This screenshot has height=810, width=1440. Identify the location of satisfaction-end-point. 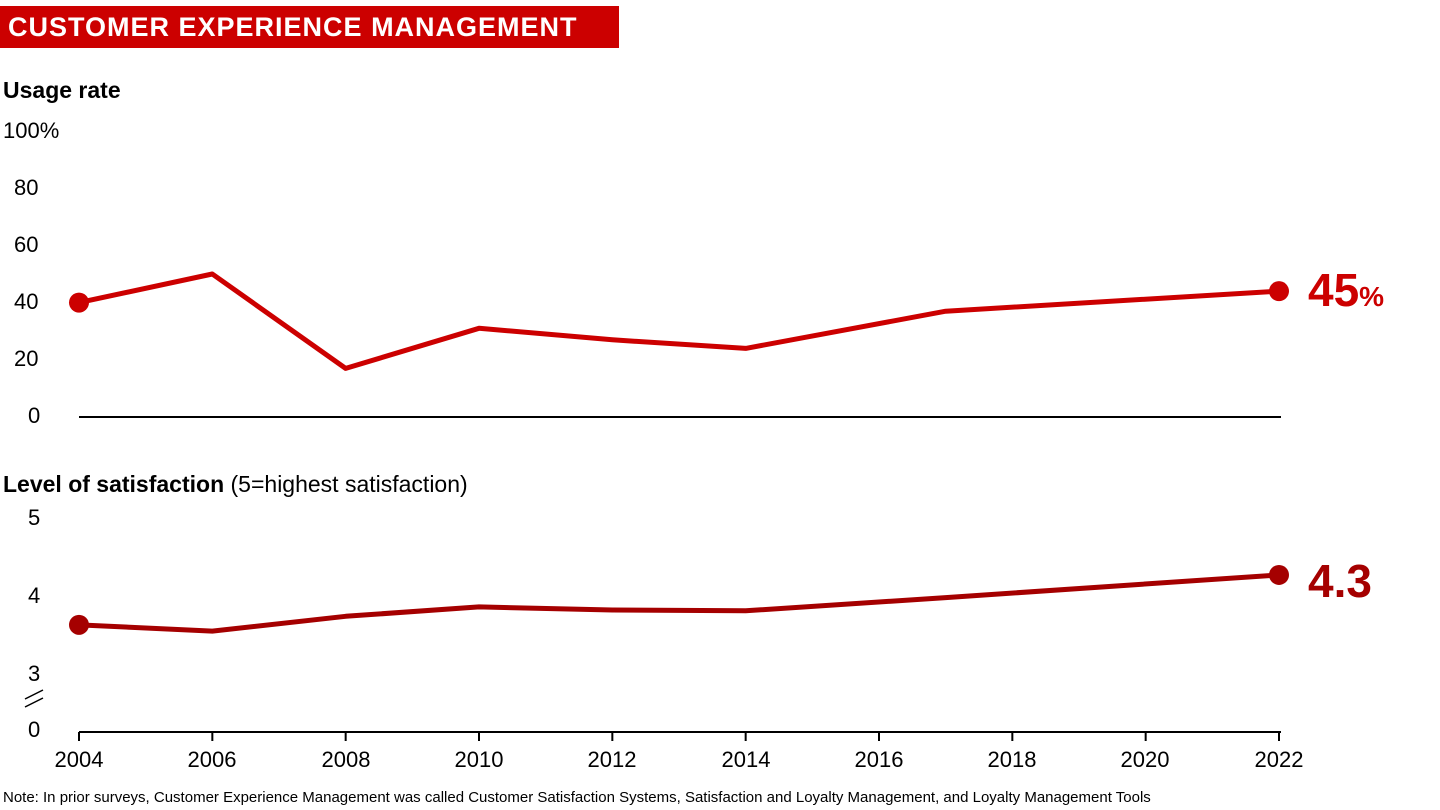
(1279, 574).